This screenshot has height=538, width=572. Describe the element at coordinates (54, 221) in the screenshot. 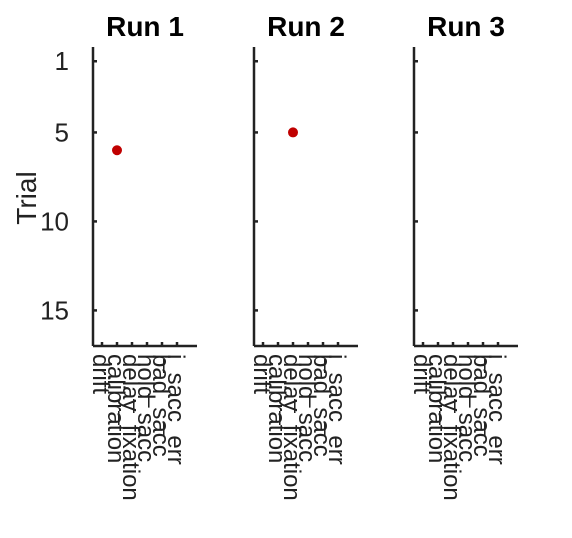

I see `y-tick-label: 10` at that location.